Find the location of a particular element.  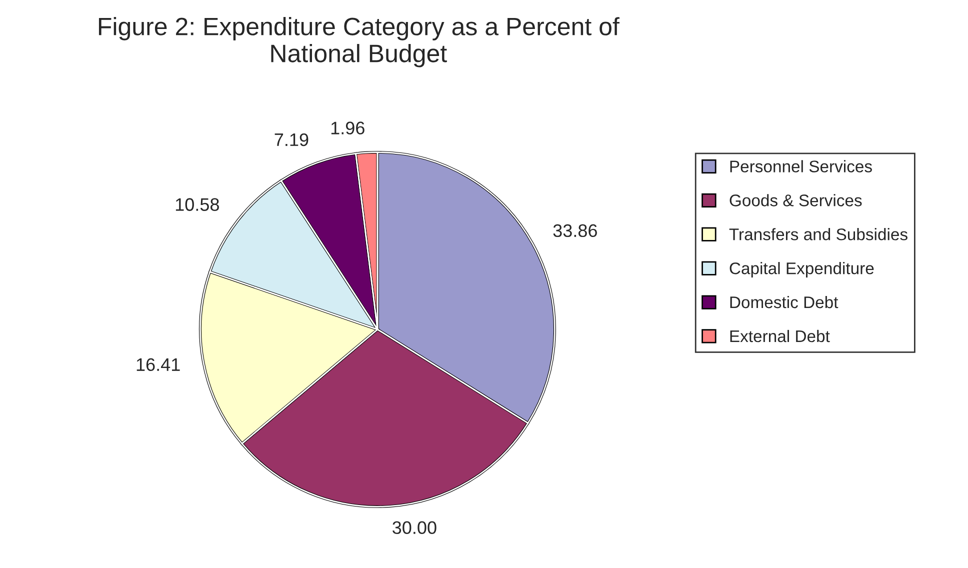

data-label: 7.19 is located at coordinates (291, 139).